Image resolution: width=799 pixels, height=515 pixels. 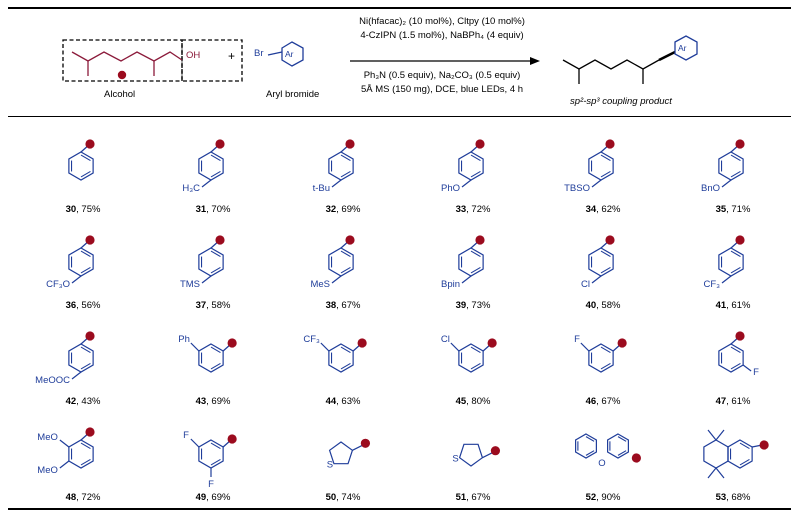 I want to click on structure: PhO, so click(x=463, y=166).